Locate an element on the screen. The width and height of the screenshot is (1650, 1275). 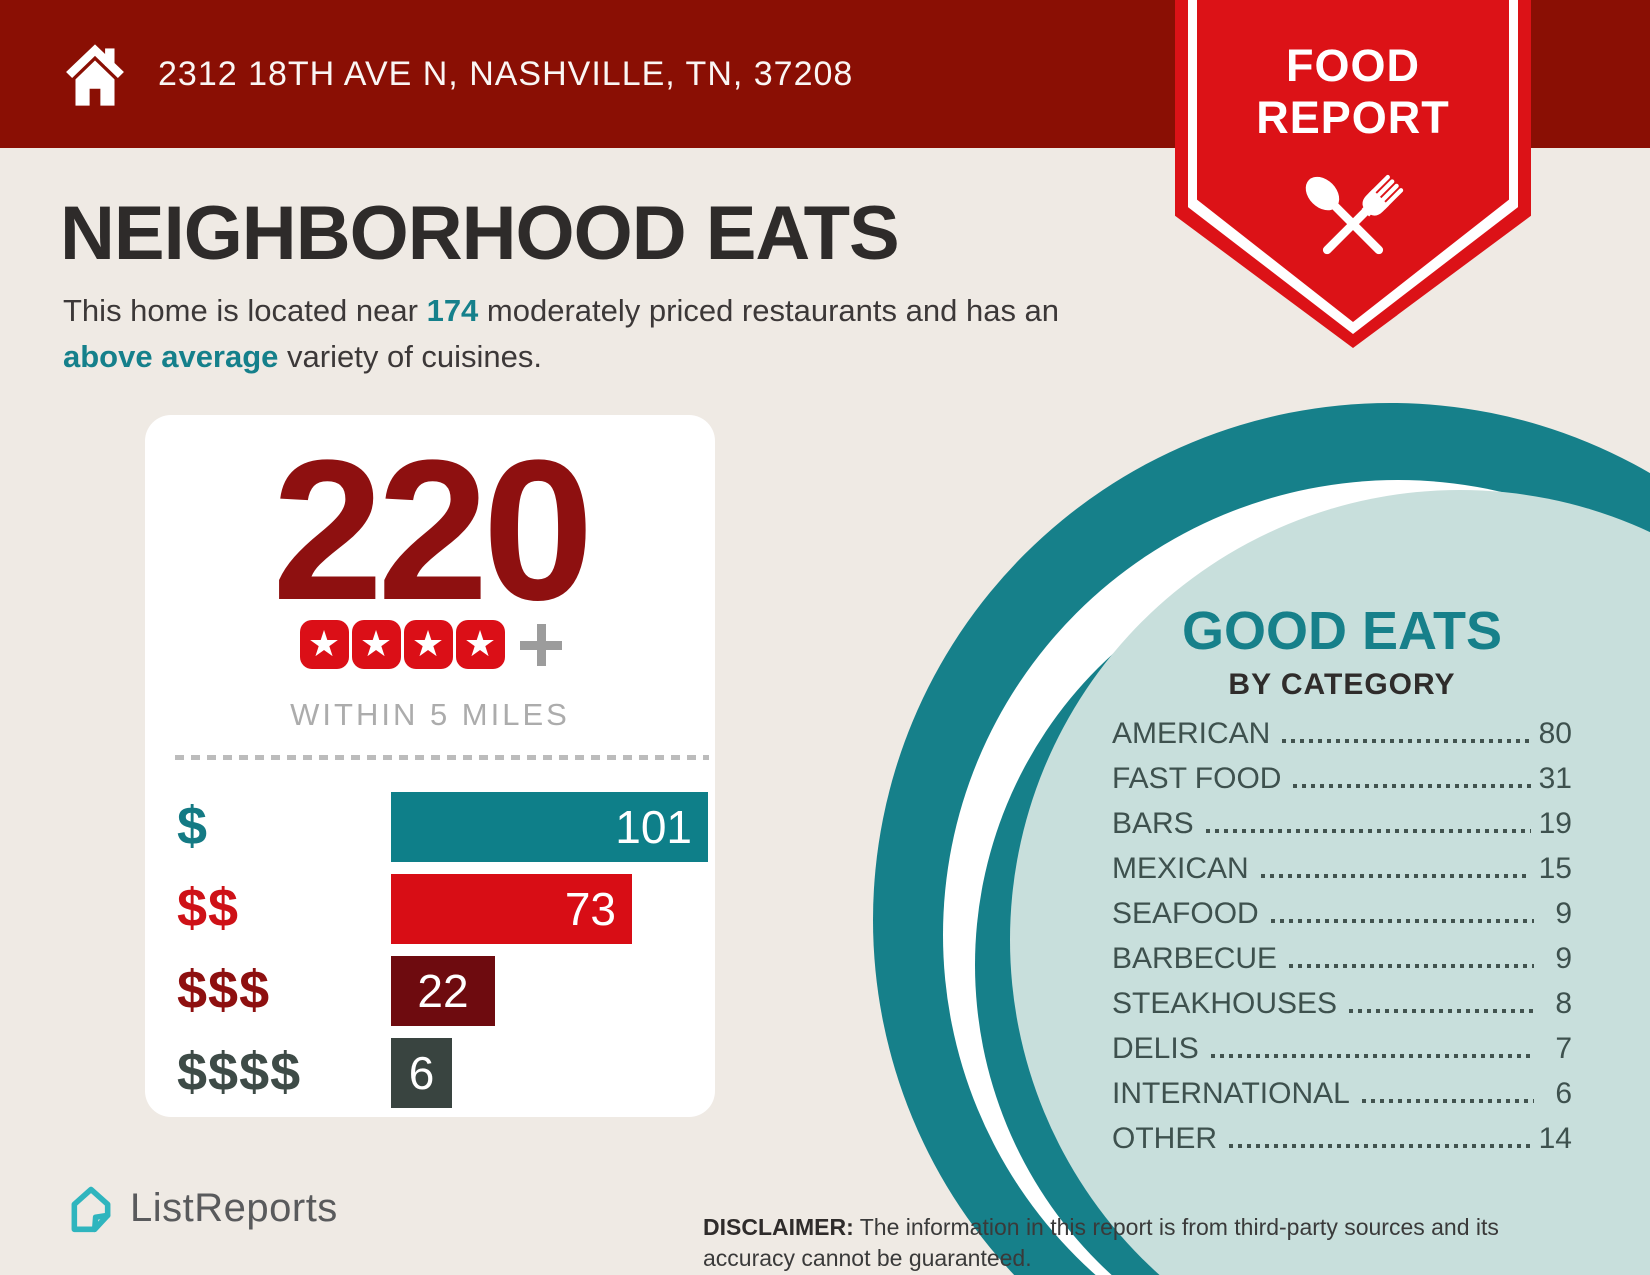
price-tier-label: $$ is located at coordinates (208, 908).